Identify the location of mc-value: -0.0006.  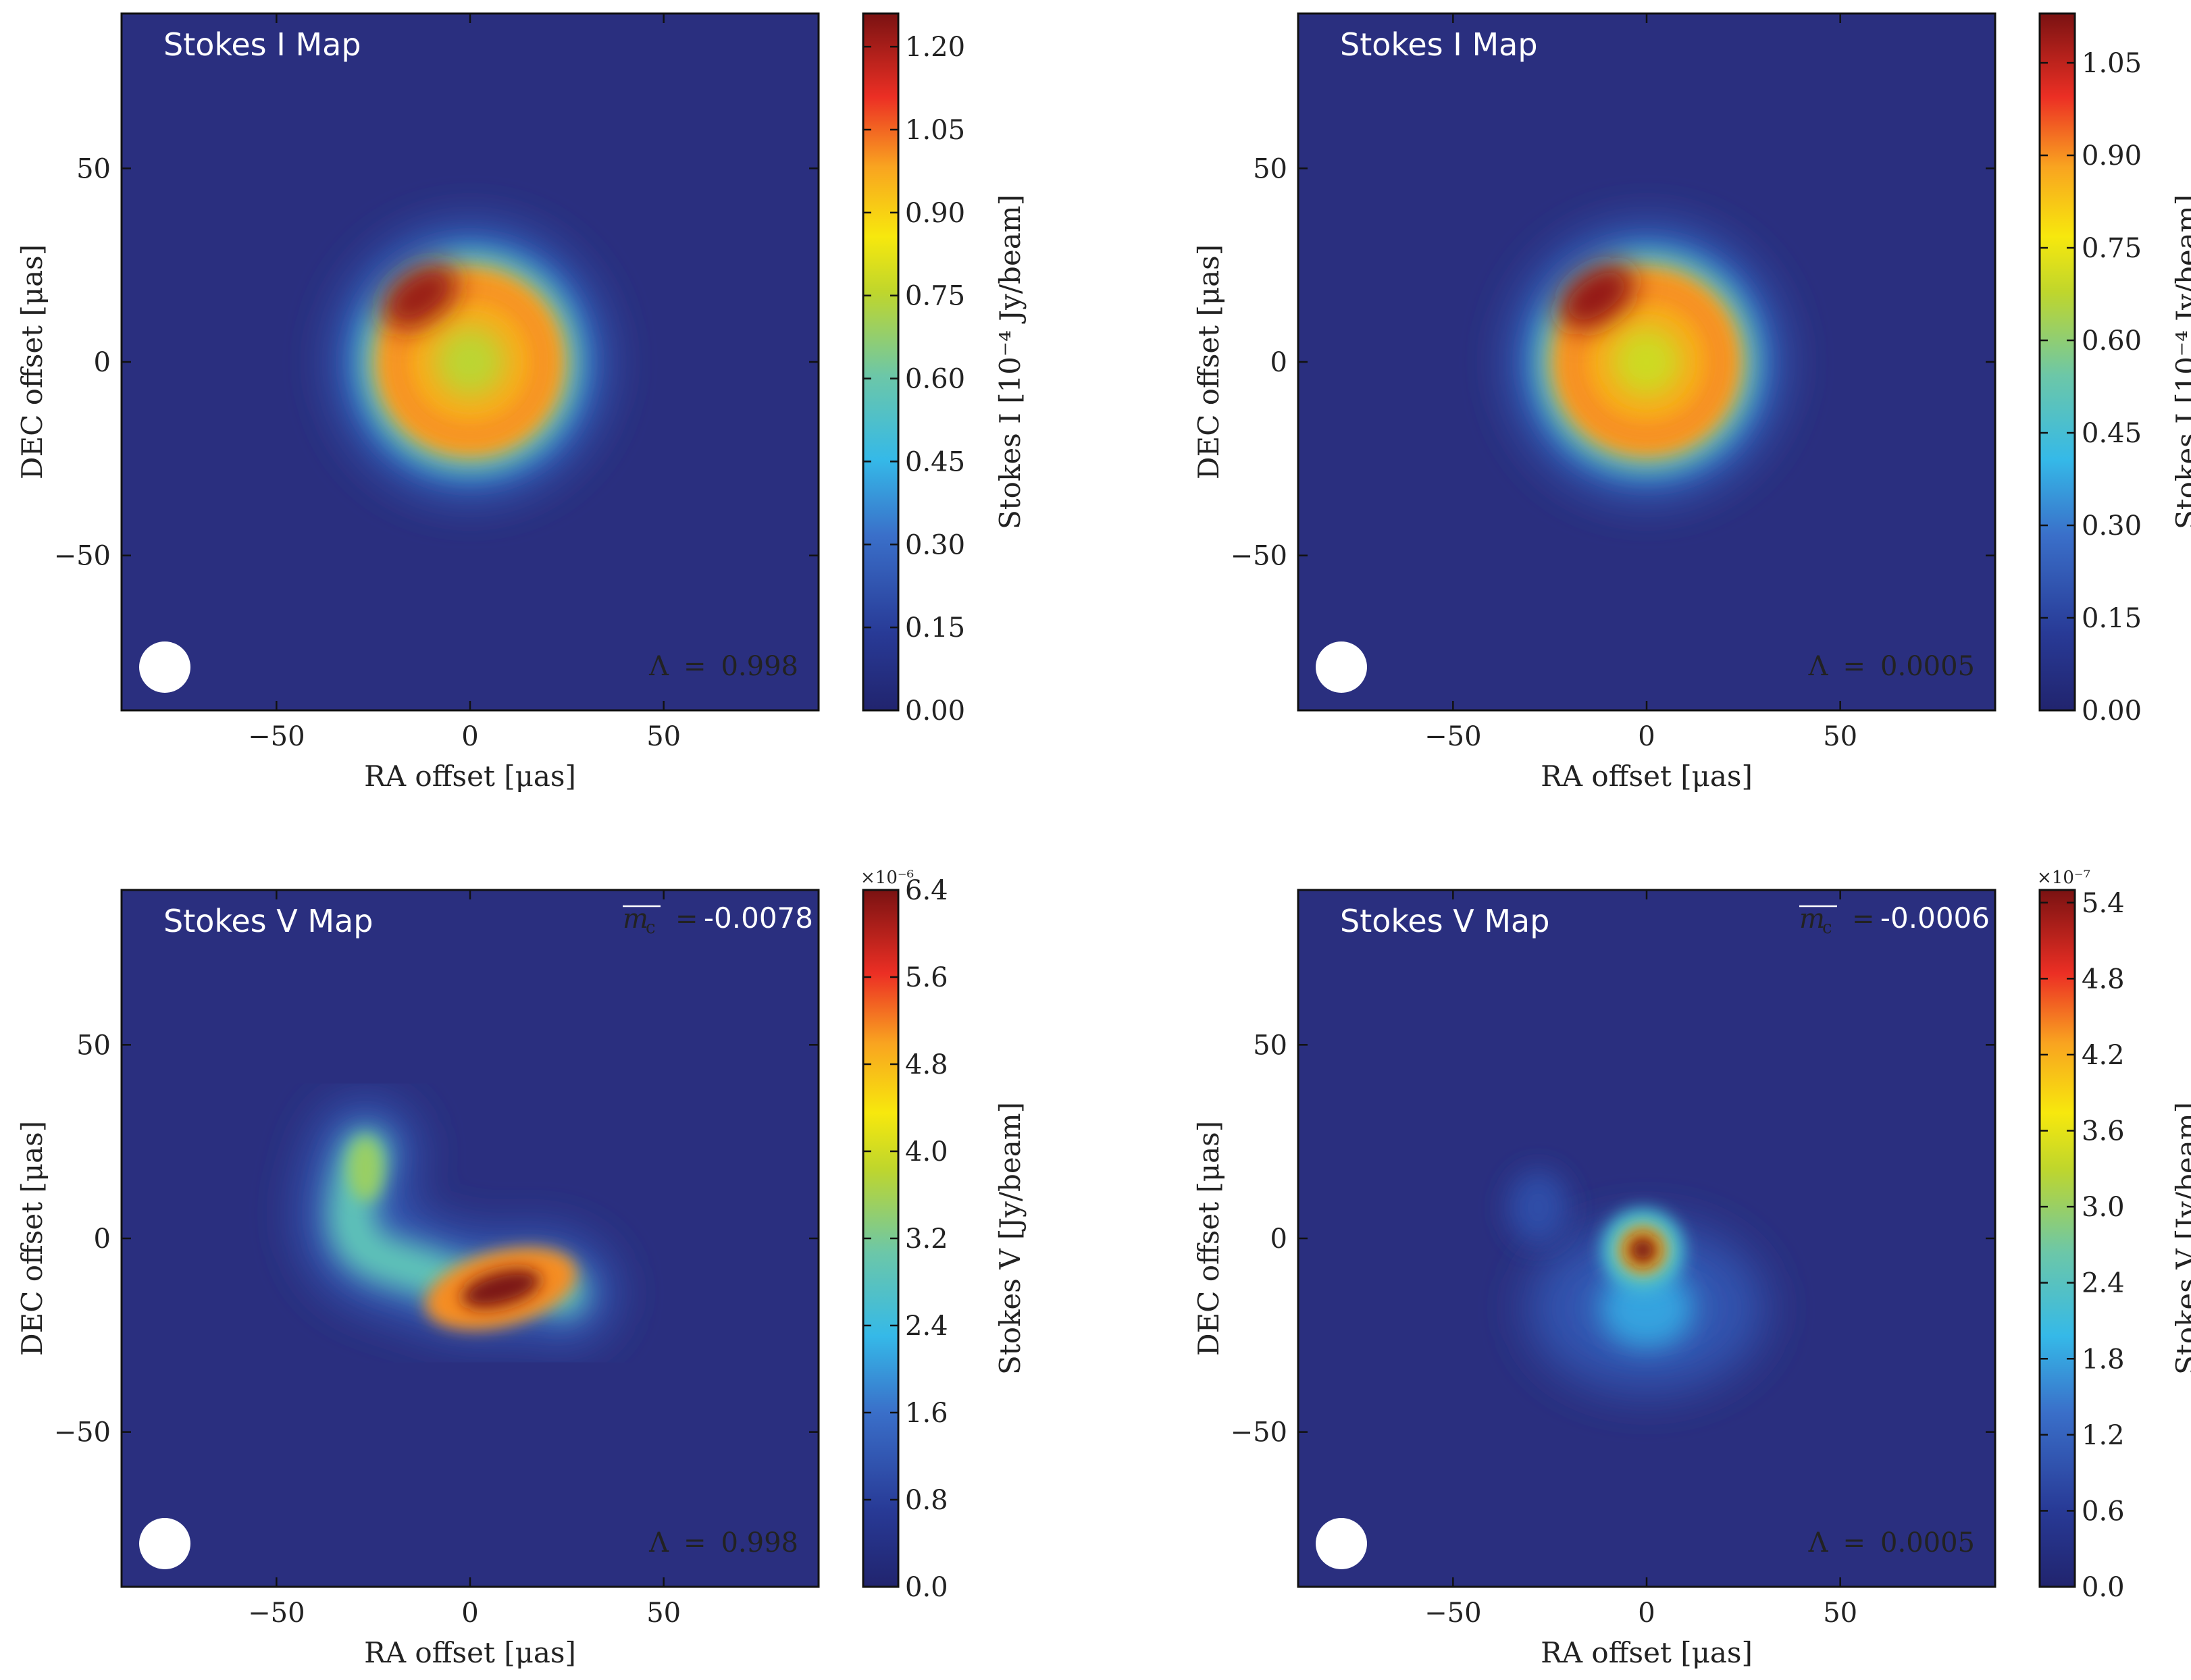
(1935, 918).